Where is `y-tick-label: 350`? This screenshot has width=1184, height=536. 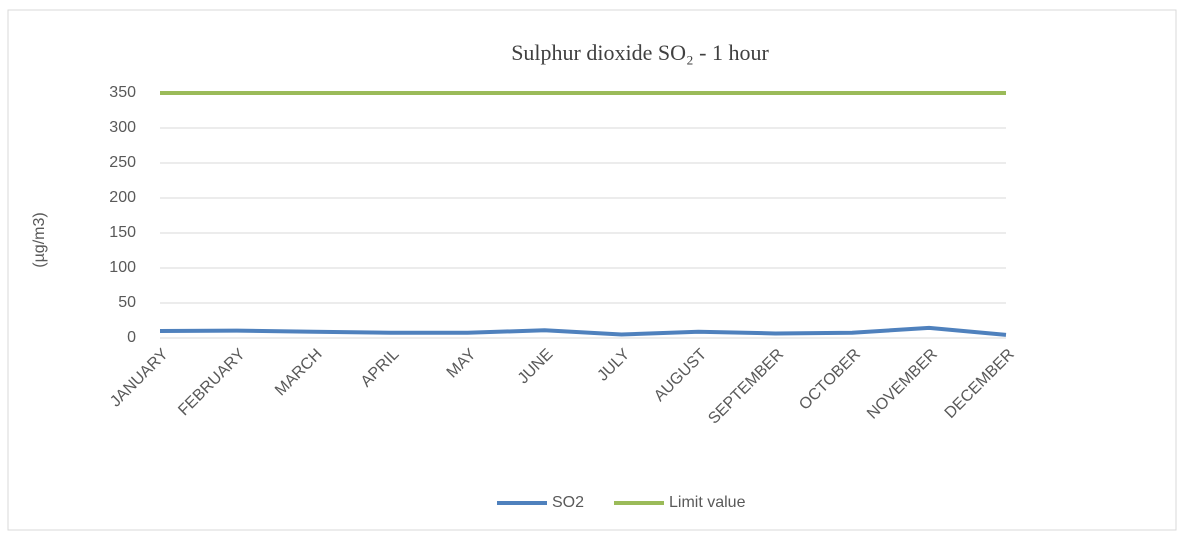 y-tick-label: 350 is located at coordinates (122, 92).